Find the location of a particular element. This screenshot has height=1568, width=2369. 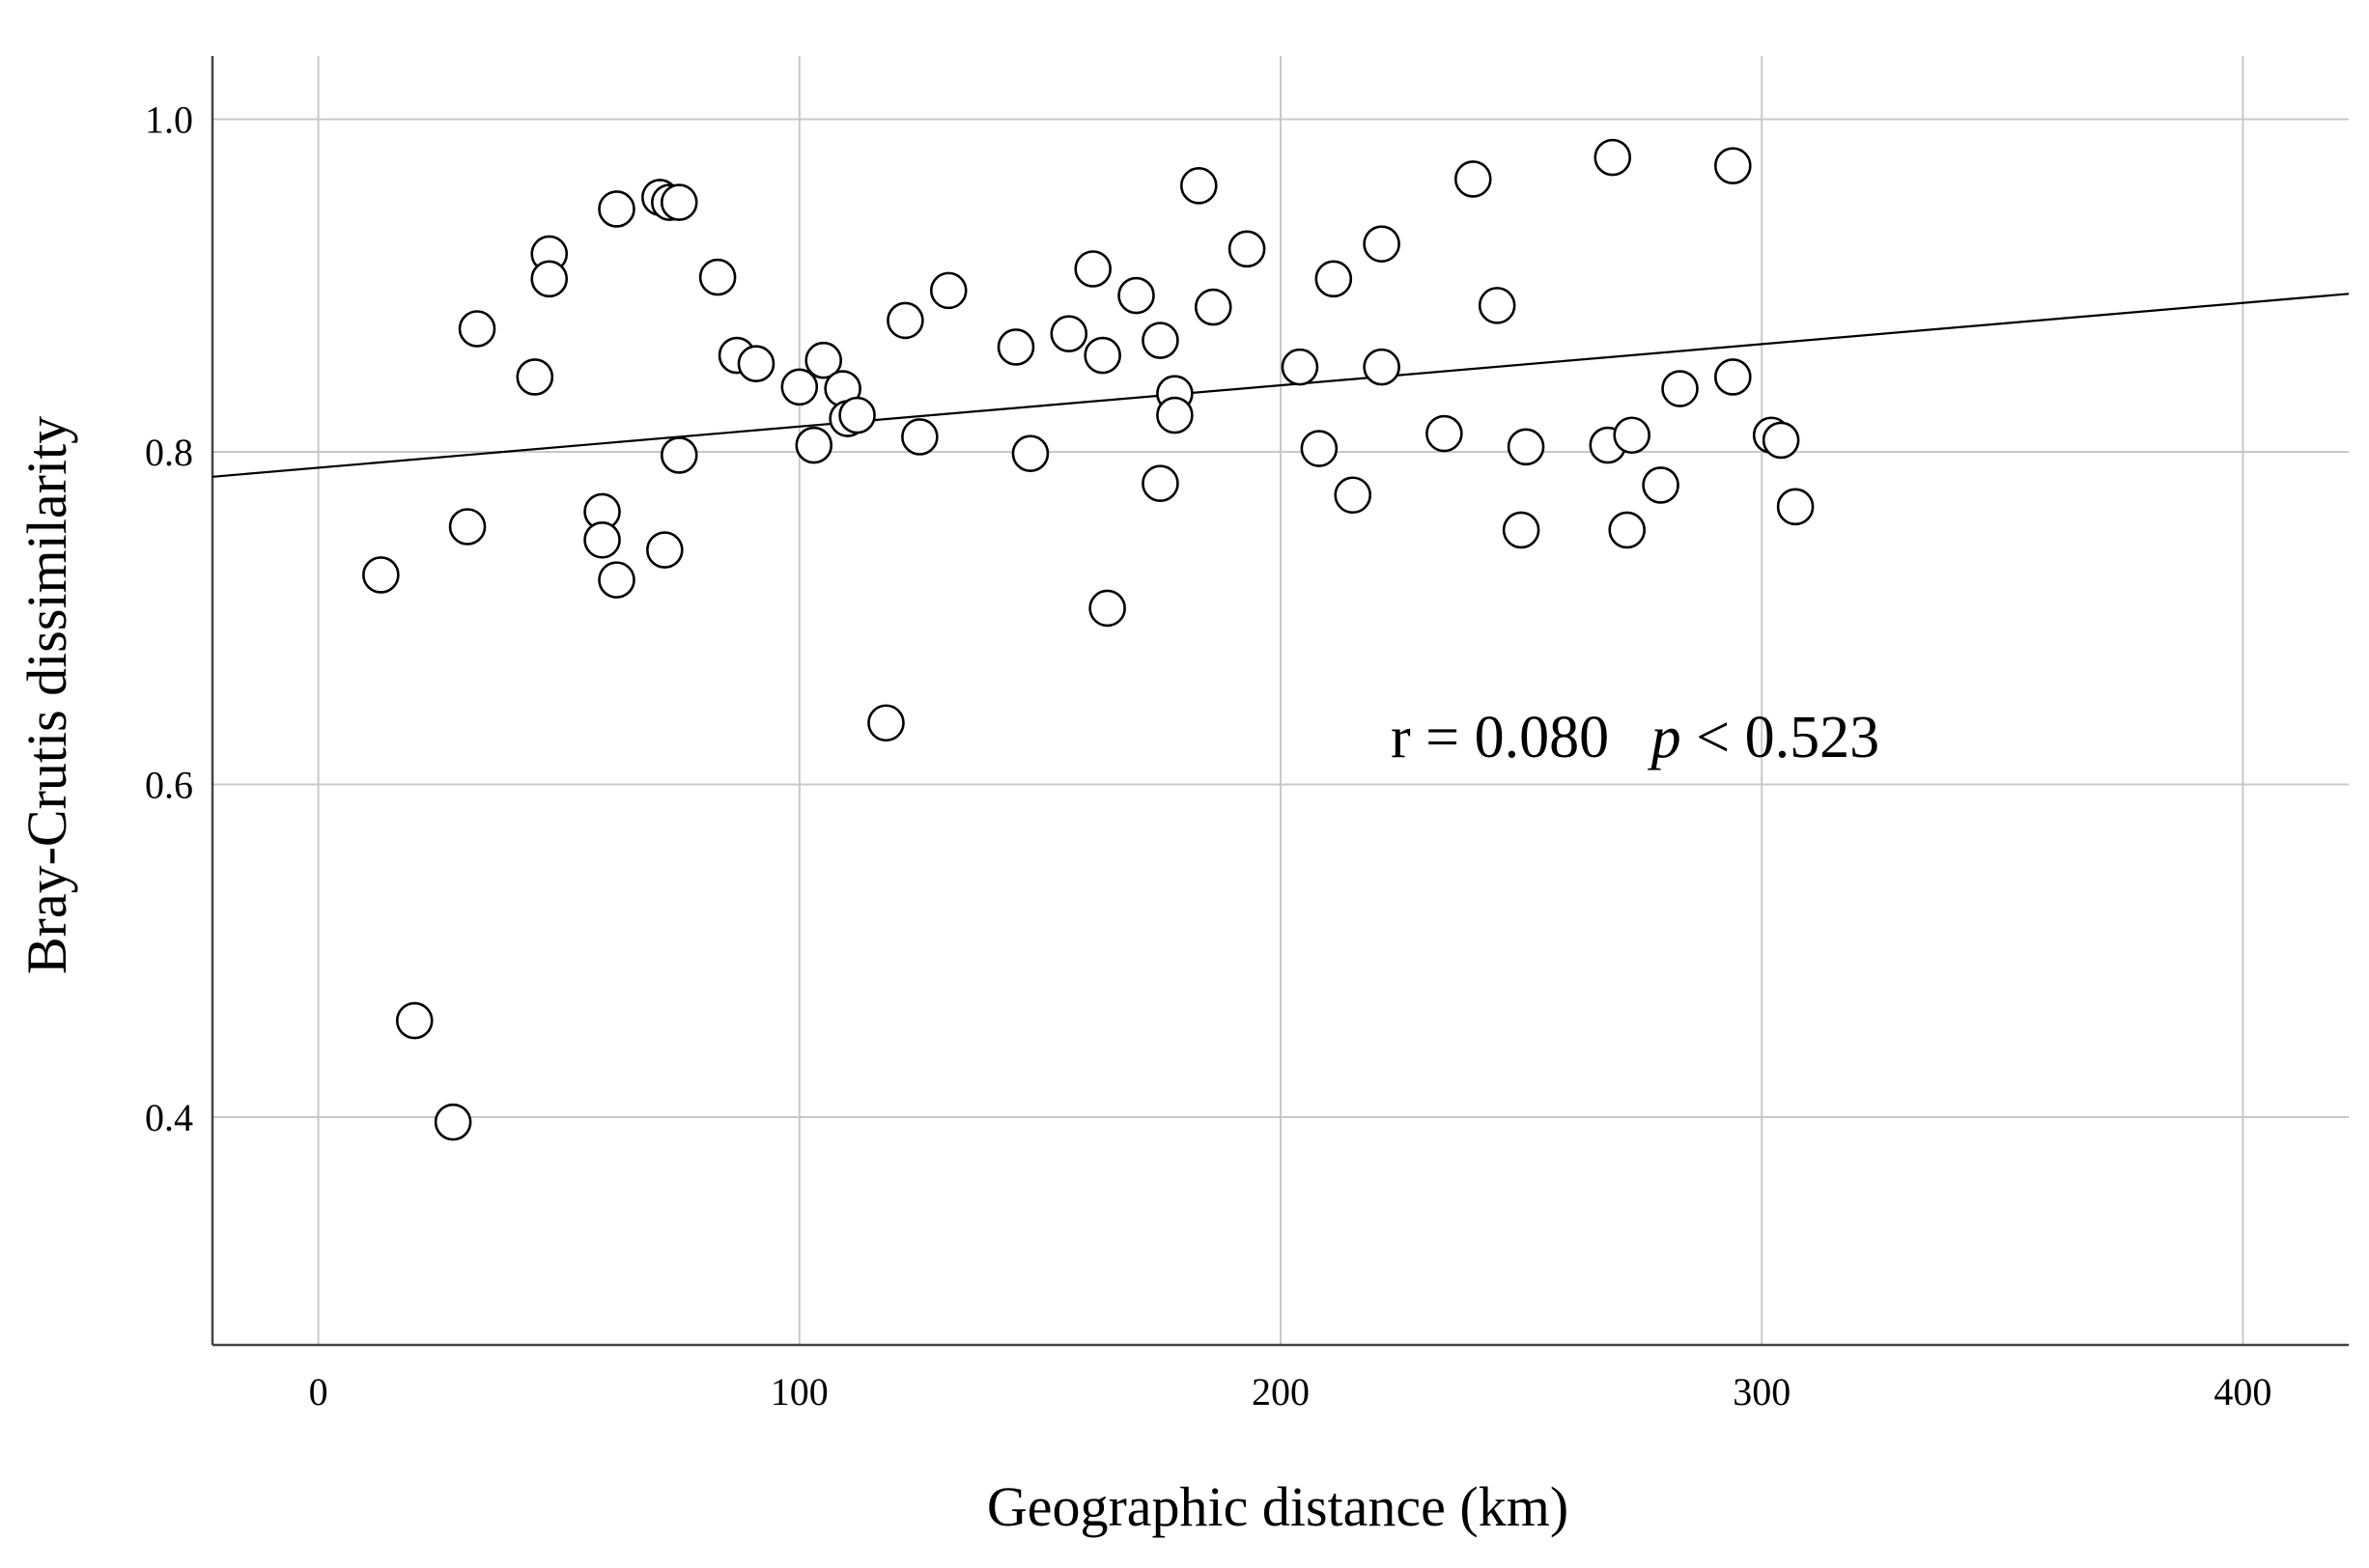

x-axis-title: Geographic distance (km) is located at coordinates (1277, 1507).